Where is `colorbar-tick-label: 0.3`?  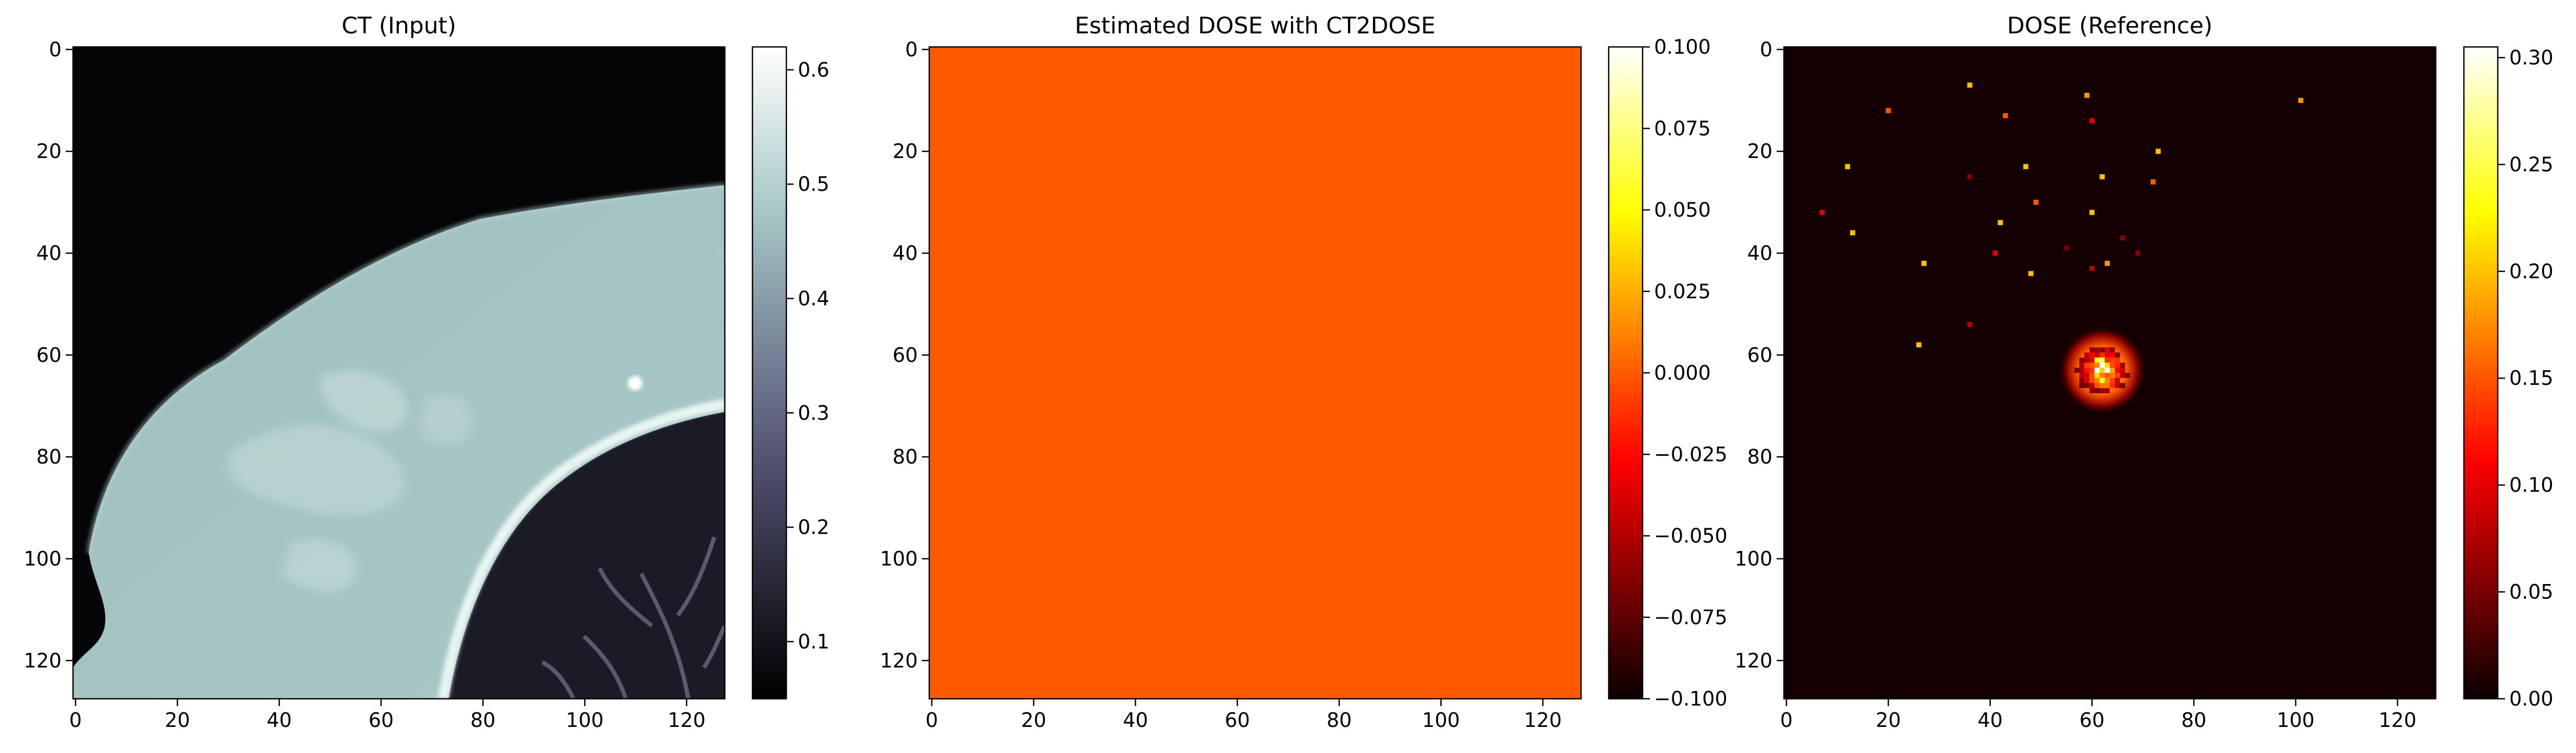 colorbar-tick-label: 0.3 is located at coordinates (813, 413).